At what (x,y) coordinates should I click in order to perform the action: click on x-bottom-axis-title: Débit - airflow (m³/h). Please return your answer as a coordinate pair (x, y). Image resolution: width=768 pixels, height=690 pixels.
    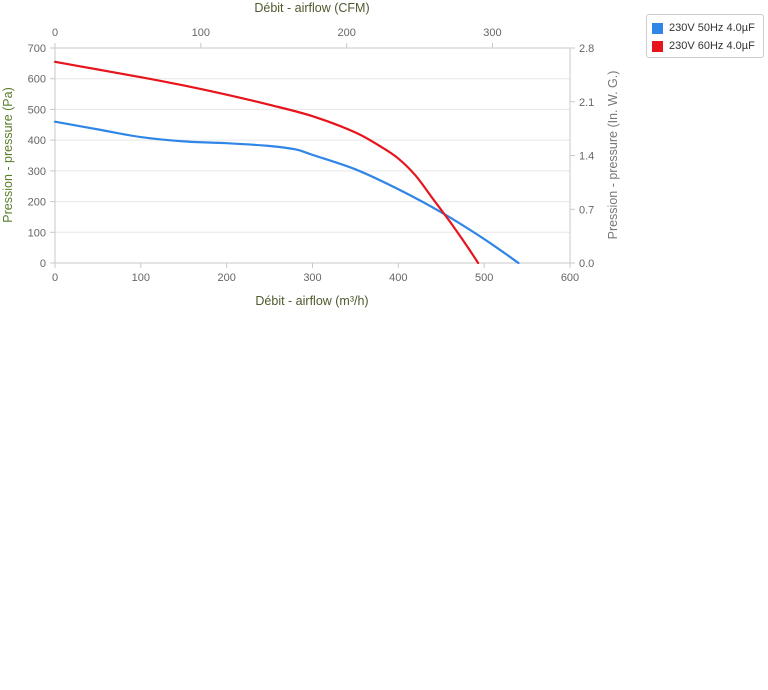
    Looking at the image, I should click on (311, 301).